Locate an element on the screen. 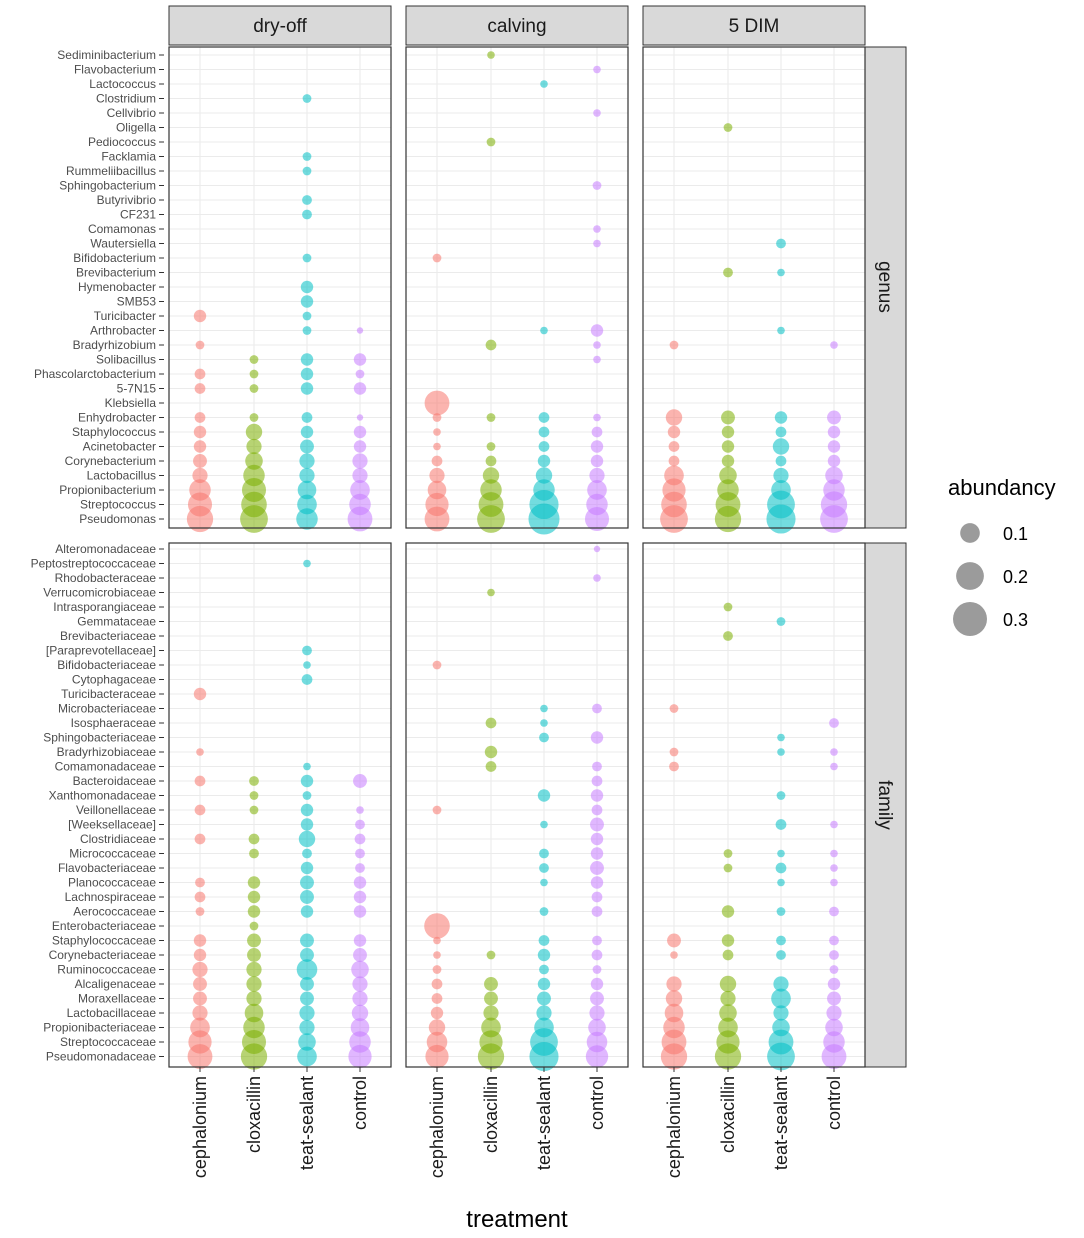 This screenshot has height=1238, width=1084. panel-genus-5-dim is located at coordinates (754, 290).